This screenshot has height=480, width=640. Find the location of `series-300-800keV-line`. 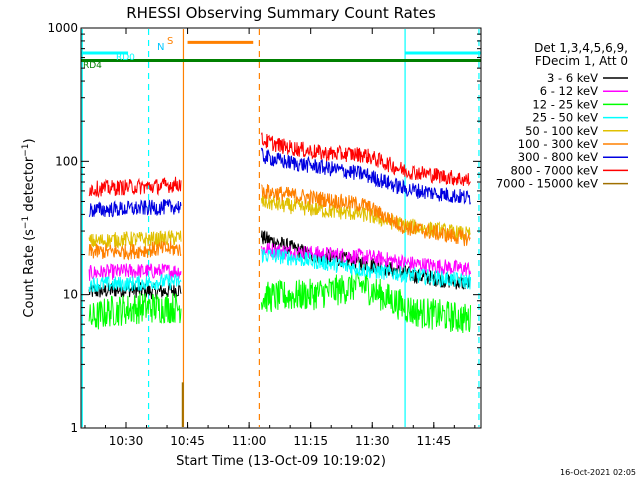

series-300-800keV-line is located at coordinates (279, 182).